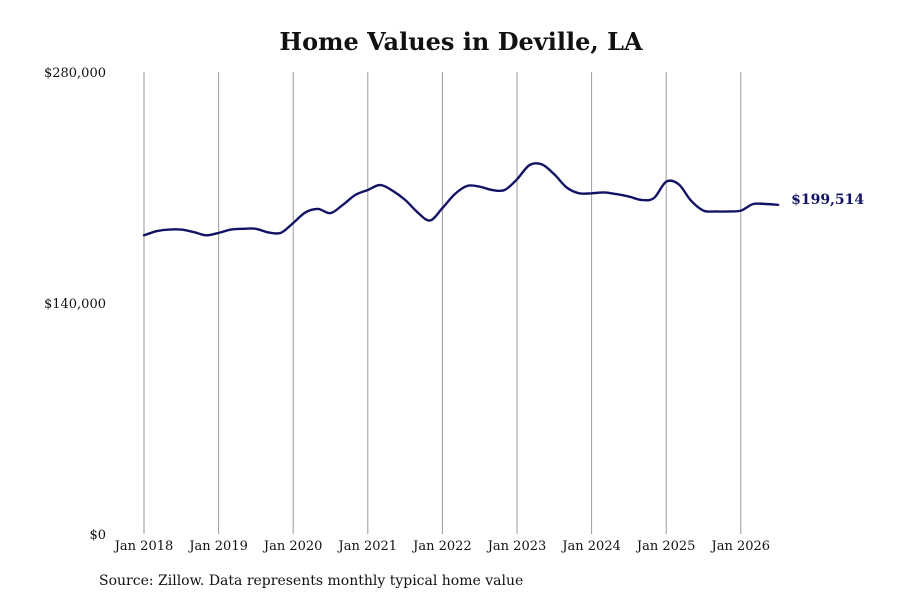  What do you see at coordinates (75, 73) in the screenshot?
I see `y-tick-label: $280,000` at bounding box center [75, 73].